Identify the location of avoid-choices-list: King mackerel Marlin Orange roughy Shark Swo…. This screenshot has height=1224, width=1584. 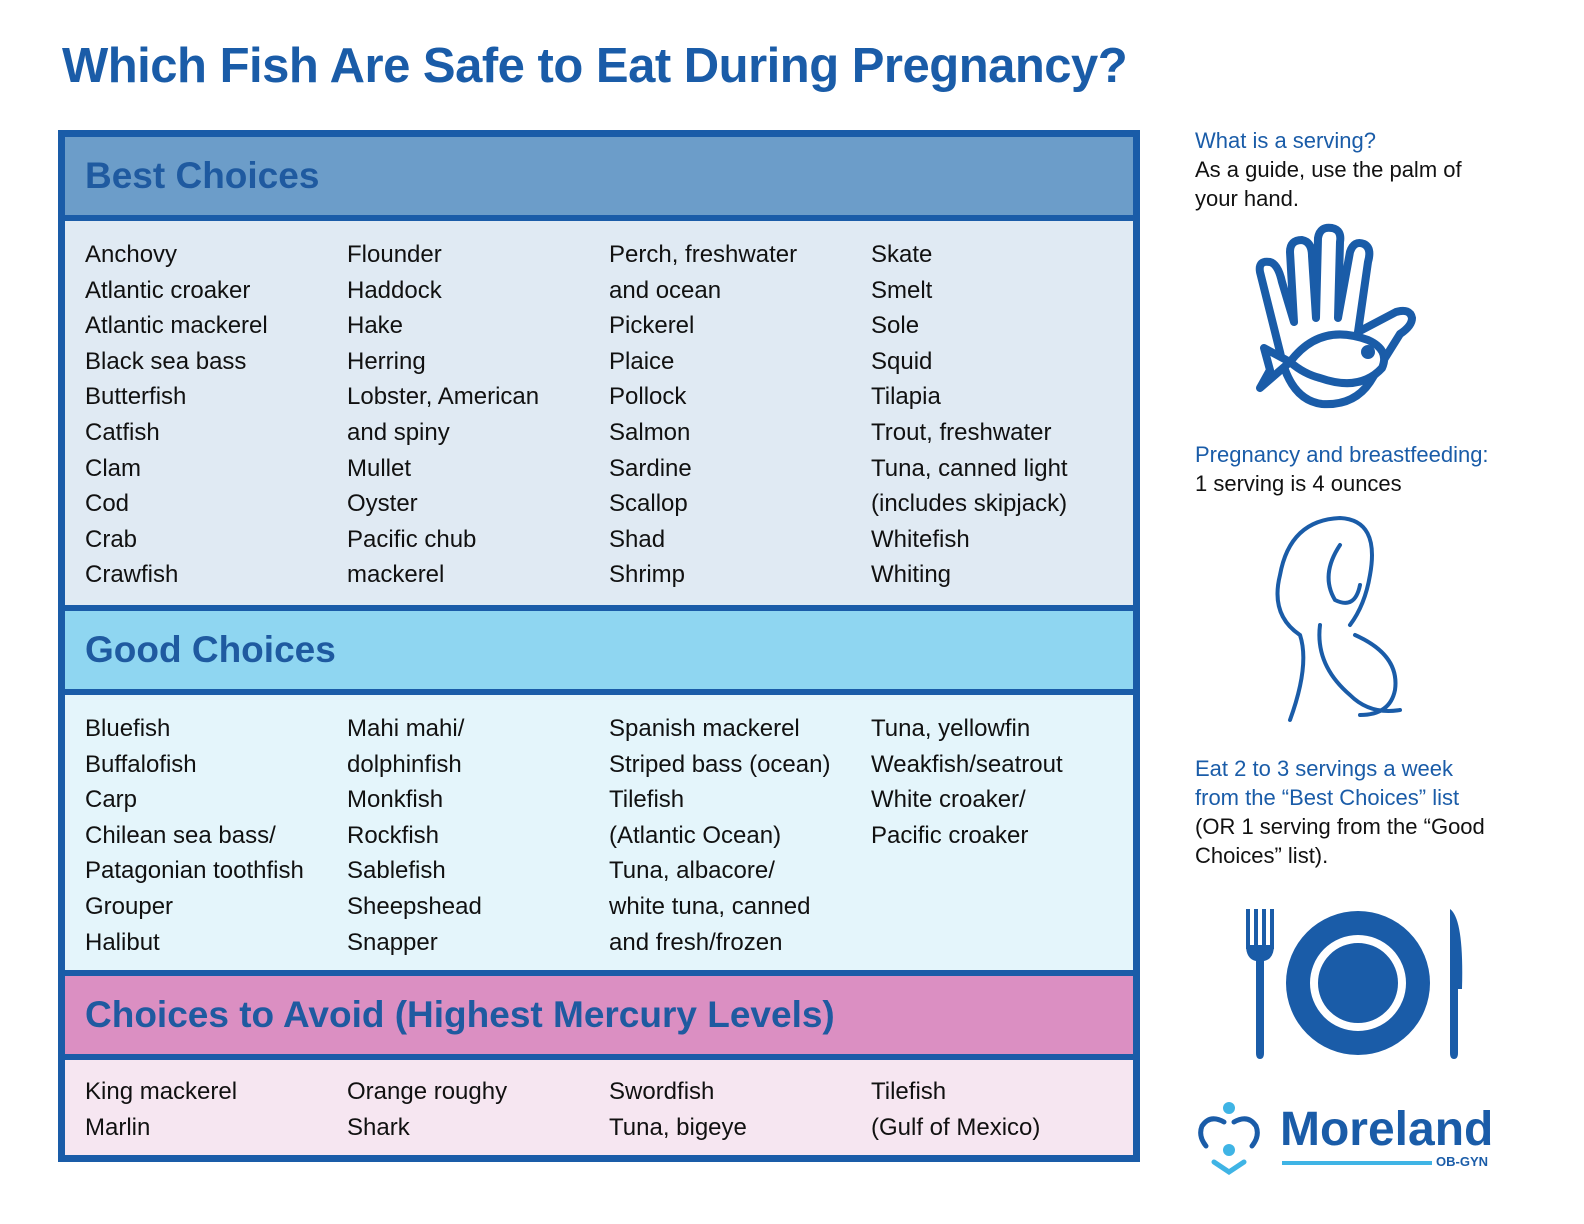
(599, 1107).